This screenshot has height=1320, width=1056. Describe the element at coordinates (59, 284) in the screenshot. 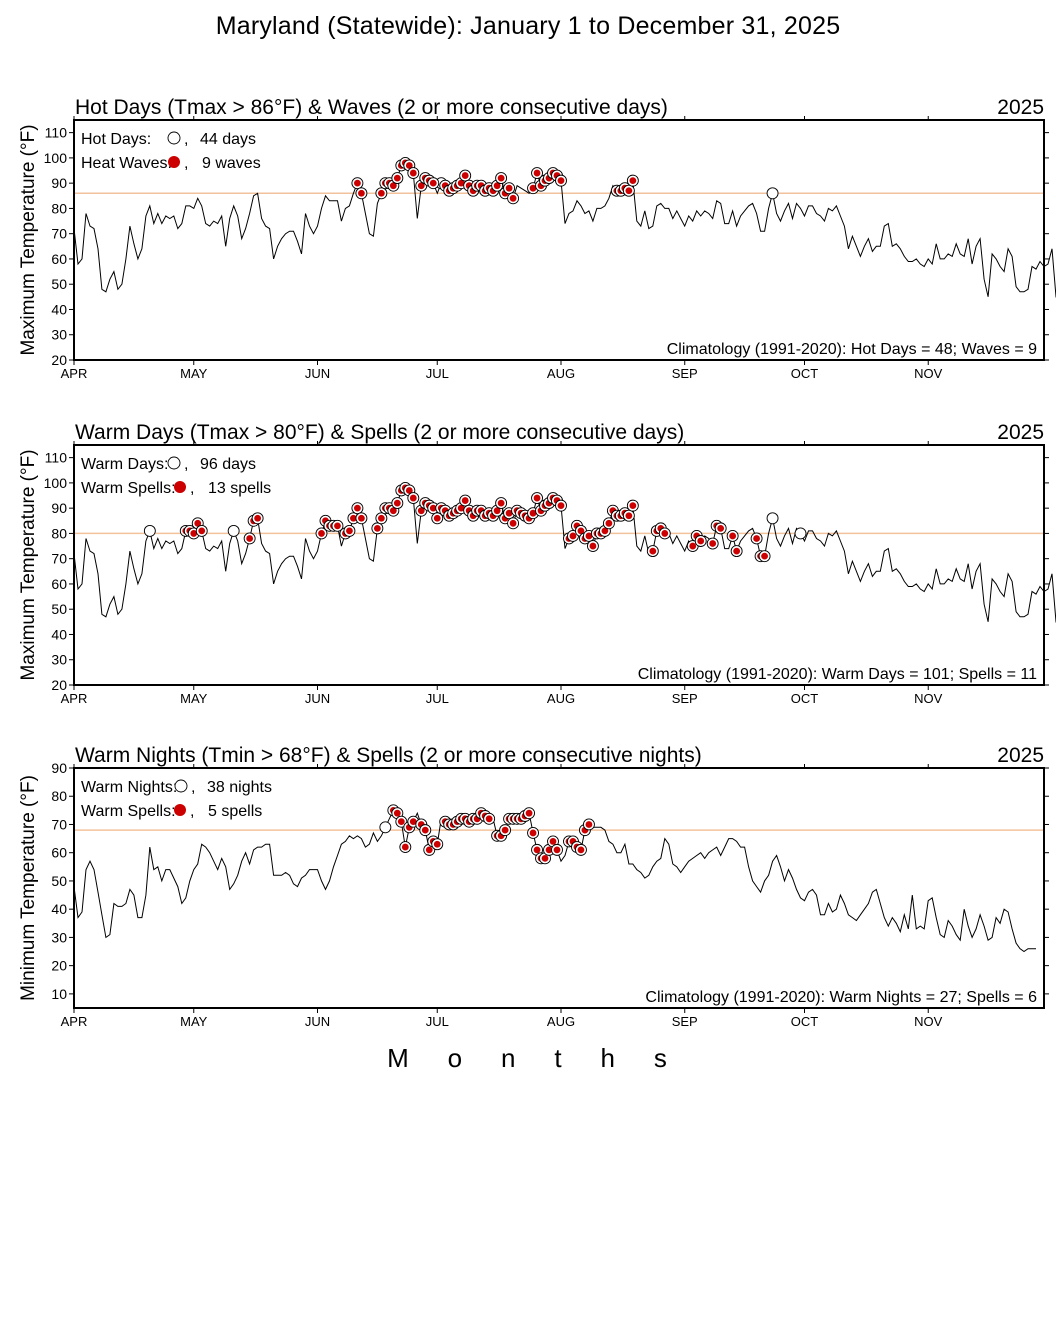

I see `y-tick-label: 50` at that location.